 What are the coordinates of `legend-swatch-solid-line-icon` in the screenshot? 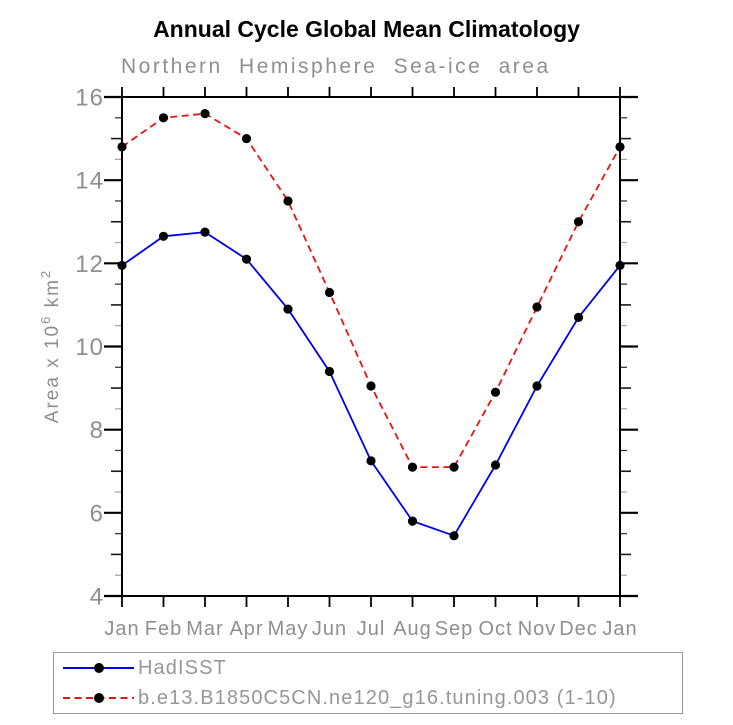 It's located at (98, 668).